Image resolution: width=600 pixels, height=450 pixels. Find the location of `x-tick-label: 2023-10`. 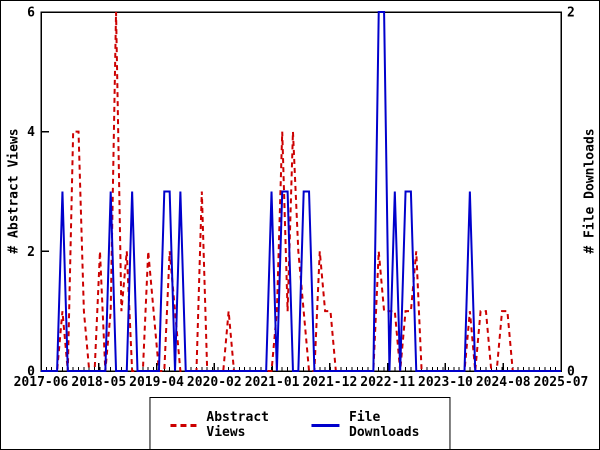

x-tick-label: 2023-10 is located at coordinates (445, 382).